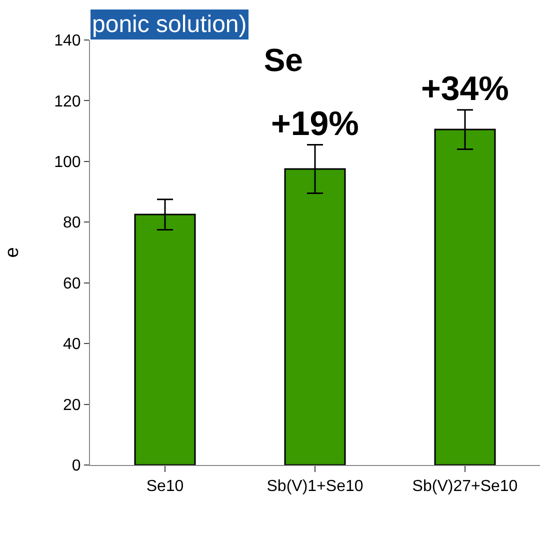 The height and width of the screenshot is (545, 545). What do you see at coordinates (315, 124) in the screenshot?
I see `annotation: +19%` at bounding box center [315, 124].